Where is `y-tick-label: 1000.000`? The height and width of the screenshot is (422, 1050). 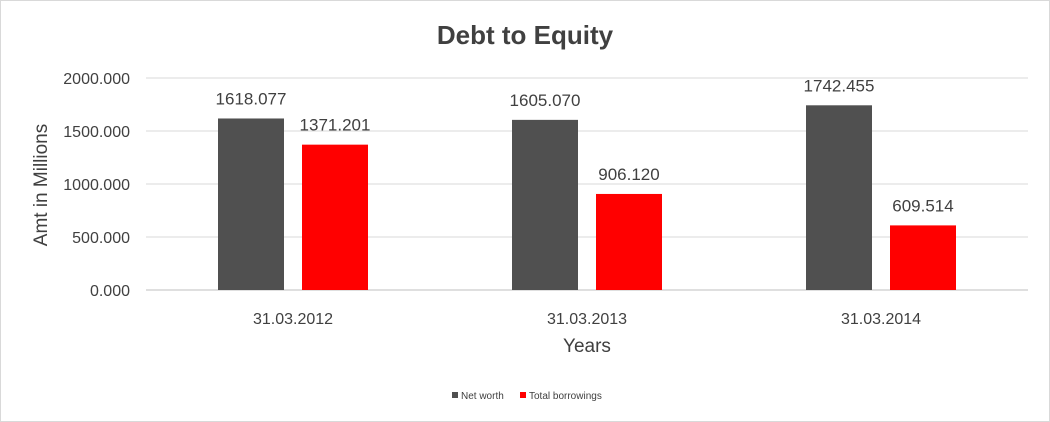
y-tick-label: 1000.000 is located at coordinates (96, 185).